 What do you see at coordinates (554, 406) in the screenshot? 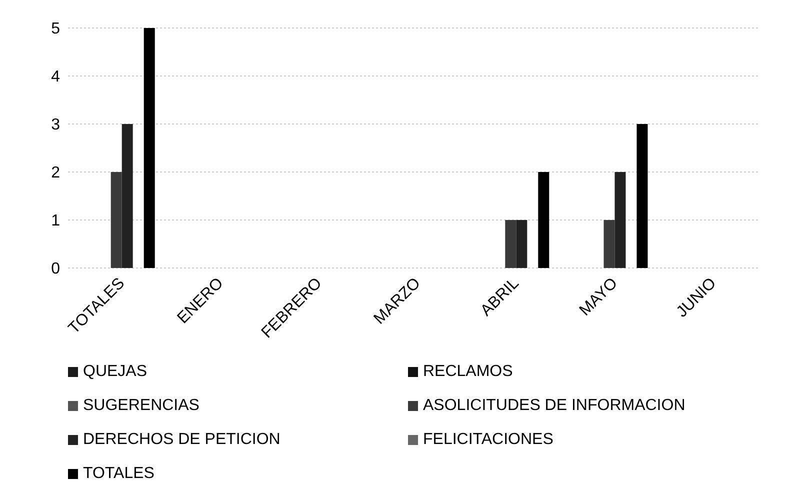
I see `legend-label: ASOLICITUDES DE INFORMACION` at bounding box center [554, 406].